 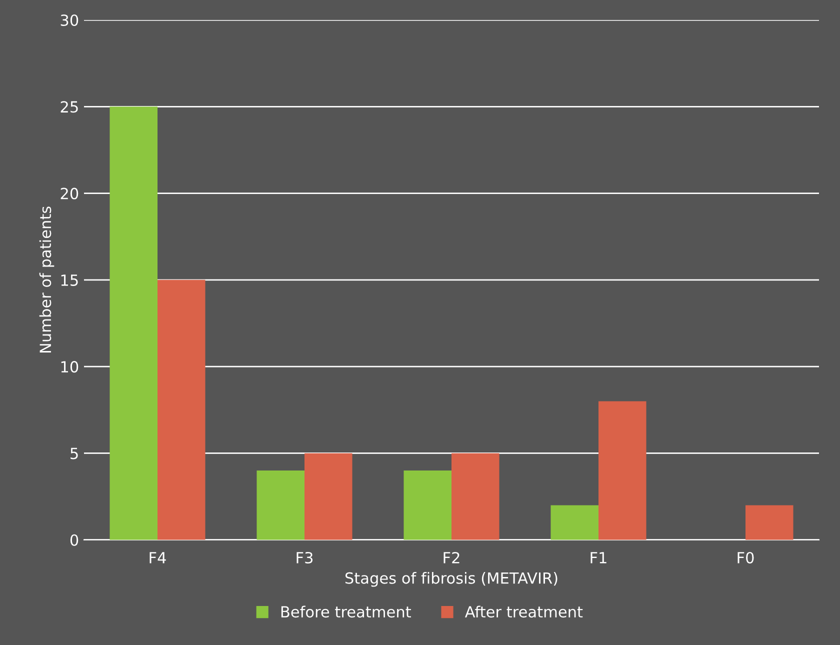 What do you see at coordinates (69, 367) in the screenshot?
I see `y-tick-label: 10` at bounding box center [69, 367].